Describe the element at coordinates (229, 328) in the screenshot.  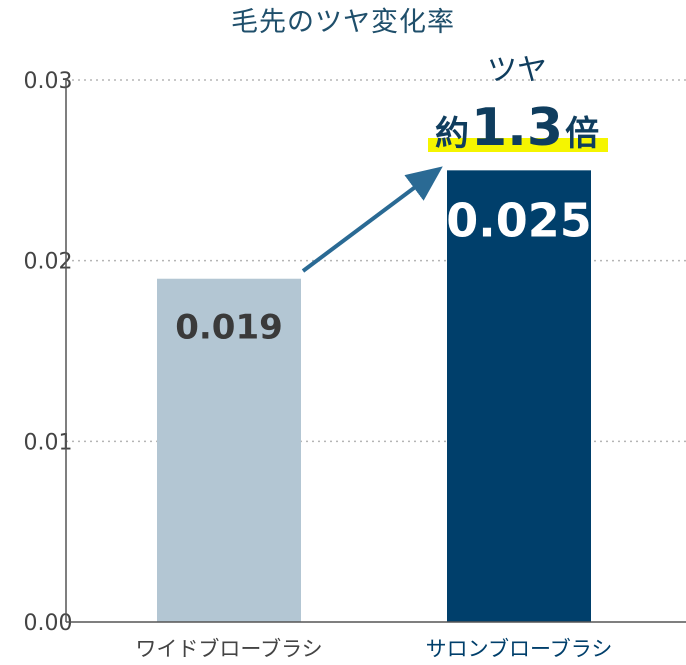
I see `bar-value-label: 0.019` at that location.